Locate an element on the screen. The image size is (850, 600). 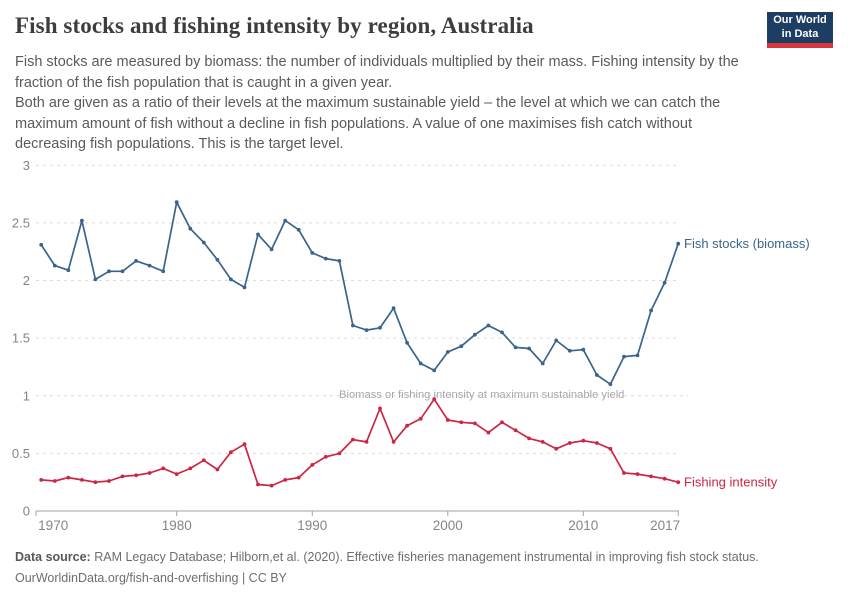
datasource-label: Data source: is located at coordinates (53, 557).